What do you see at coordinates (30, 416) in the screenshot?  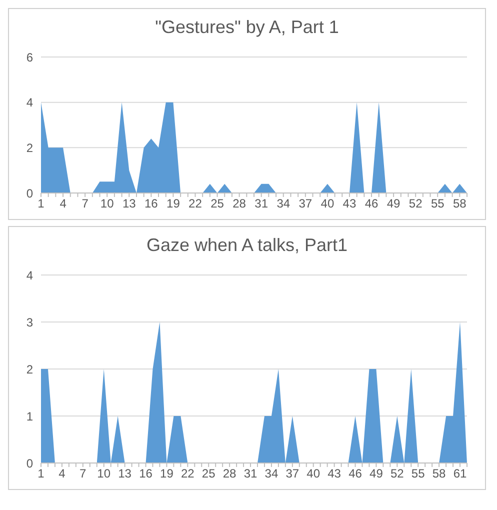 I see `y-tick-label: 1` at bounding box center [30, 416].